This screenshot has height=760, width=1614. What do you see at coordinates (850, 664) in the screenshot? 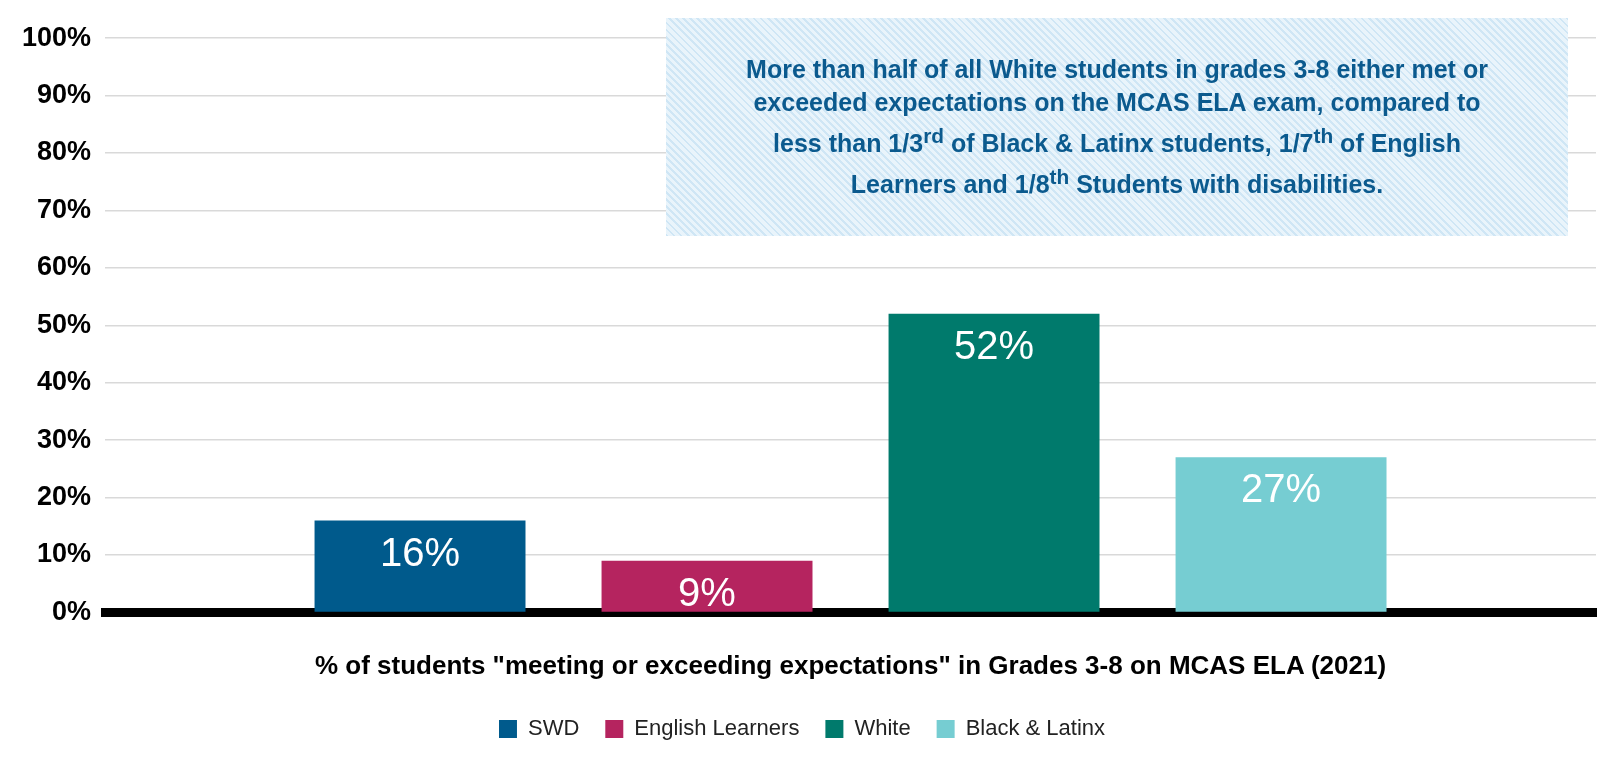
I see `x-axis-title: % of students "meeting or exceeding expectations" in Grades 3-8 on MCAS ELA (2021)` at bounding box center [850, 664].